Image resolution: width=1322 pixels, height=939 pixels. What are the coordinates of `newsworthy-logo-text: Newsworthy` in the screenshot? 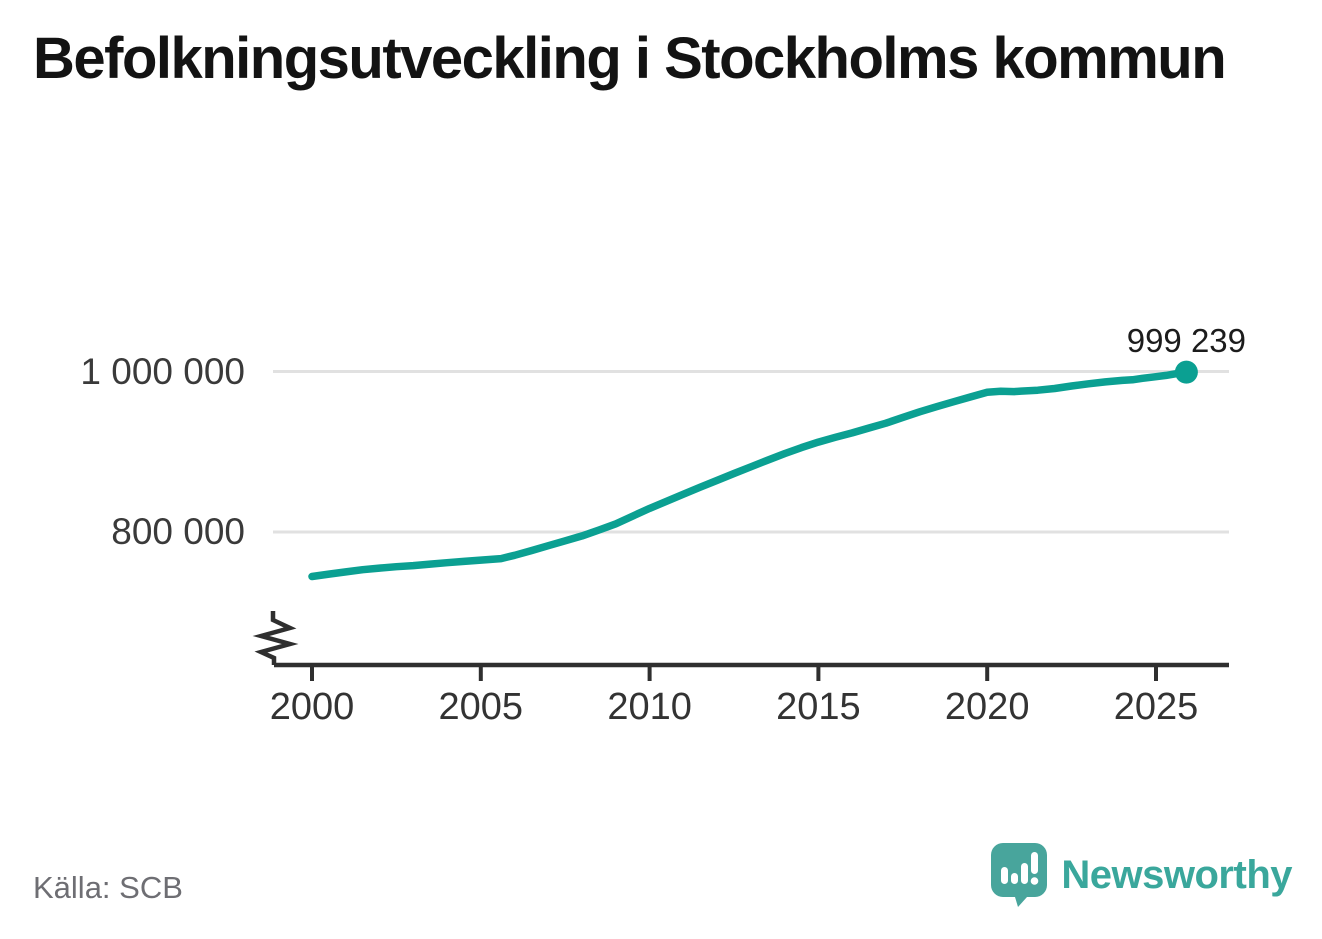 It's located at (1176, 874).